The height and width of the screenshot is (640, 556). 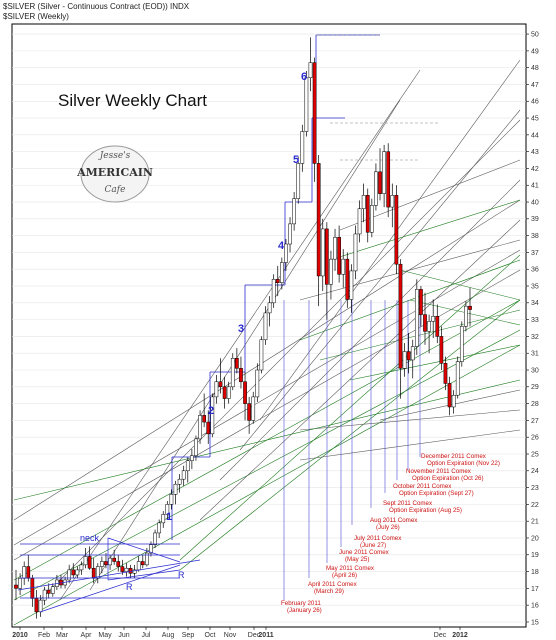 What do you see at coordinates (329, 591) in the screenshot?
I see `annotation-line2: (March 29)` at bounding box center [329, 591].